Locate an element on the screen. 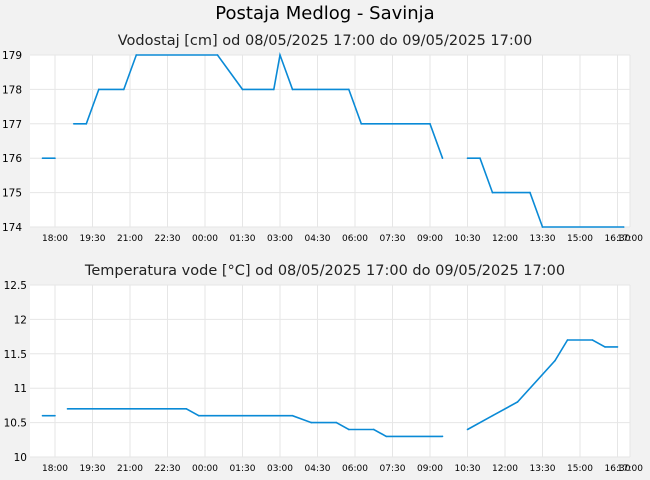  level-x-tick-label: 12:00 is located at coordinates (505, 239).